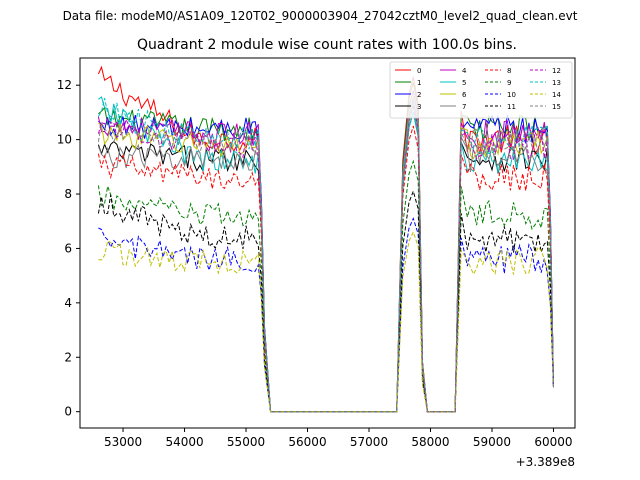  Describe the element at coordinates (464, 71) in the screenshot. I see `legend-label-4: 4` at that location.